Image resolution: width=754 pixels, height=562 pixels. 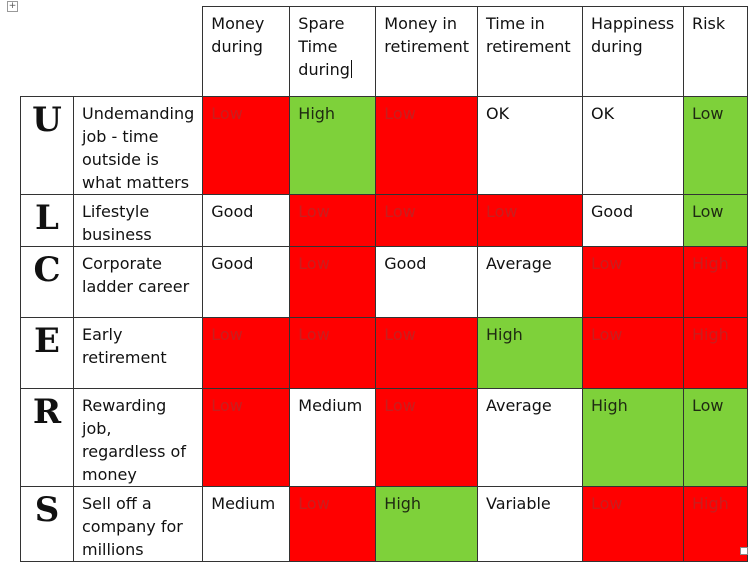 I want to click on header-corner, so click(x=112, y=51).